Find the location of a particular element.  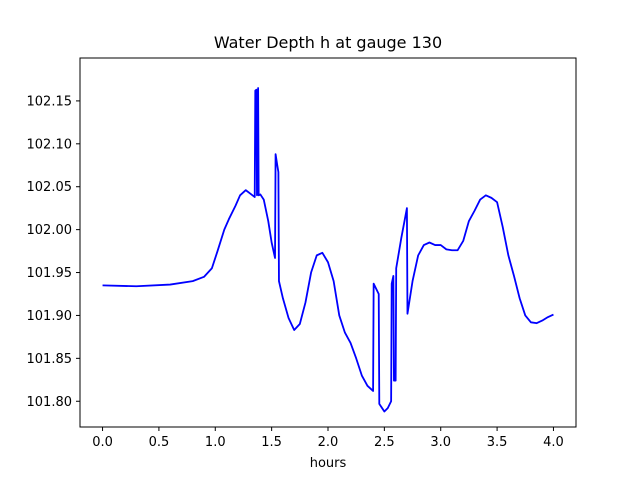

x-tick-label: 2.5 is located at coordinates (384, 442).